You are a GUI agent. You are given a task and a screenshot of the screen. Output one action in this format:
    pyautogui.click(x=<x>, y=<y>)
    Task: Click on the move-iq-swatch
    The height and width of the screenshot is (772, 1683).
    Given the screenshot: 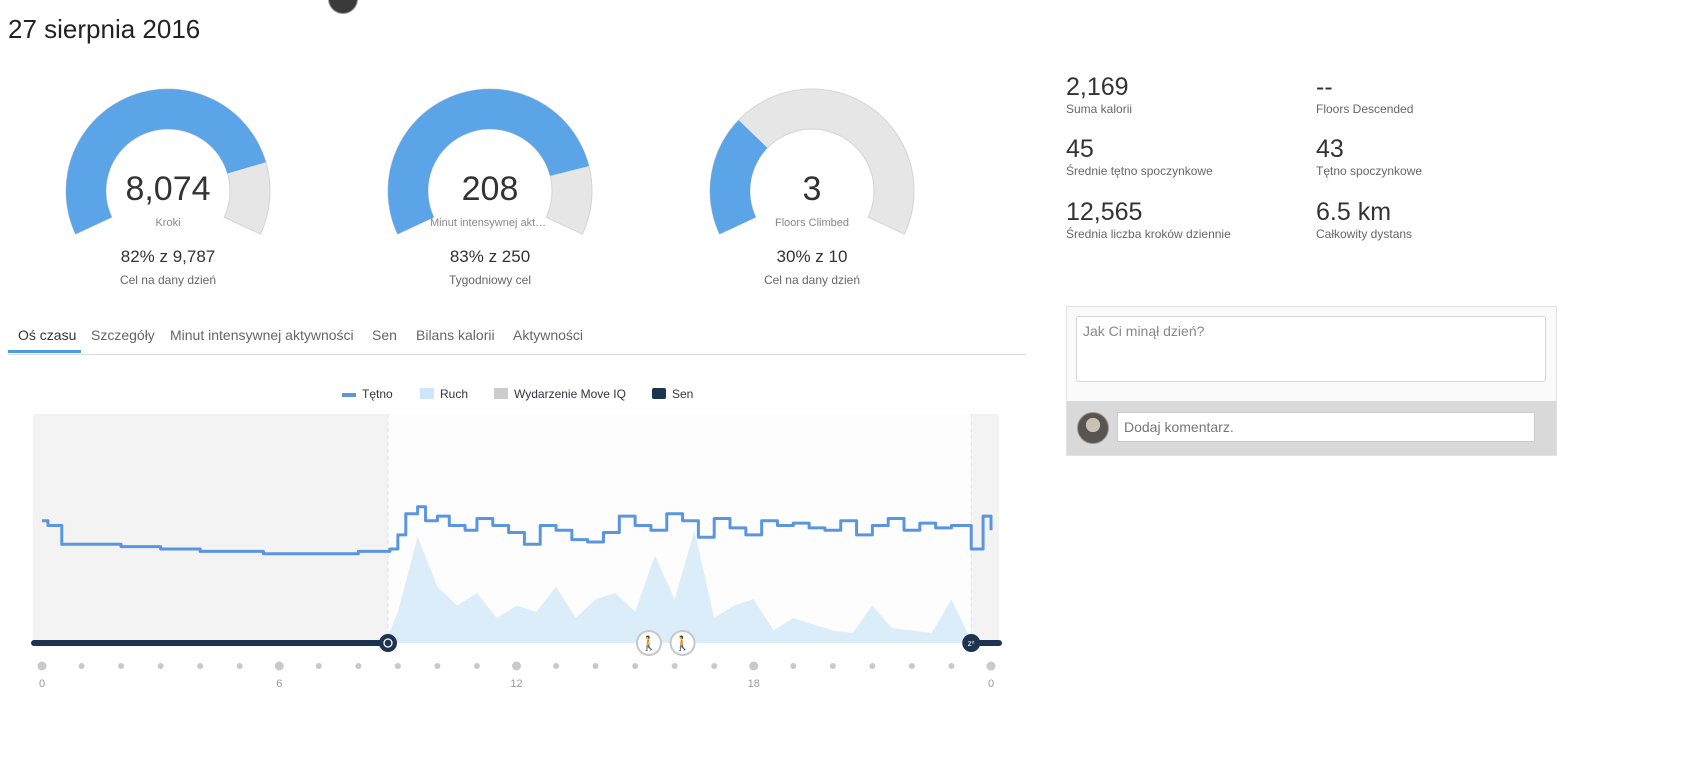 What is the action you would take?
    pyautogui.click(x=501, y=393)
    